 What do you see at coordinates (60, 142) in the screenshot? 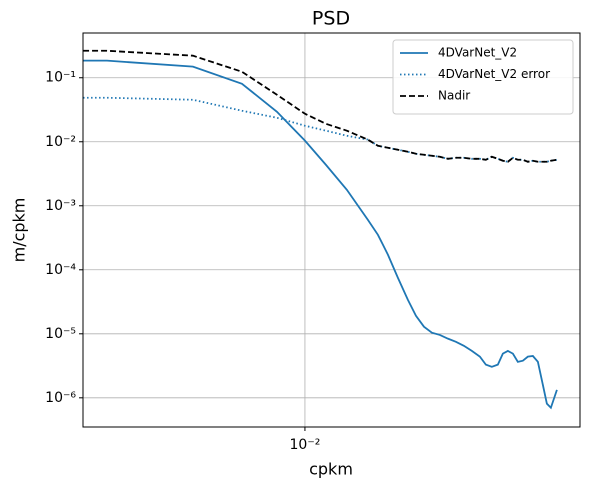
I see `y-tick-label: 10⁻²` at bounding box center [60, 142].